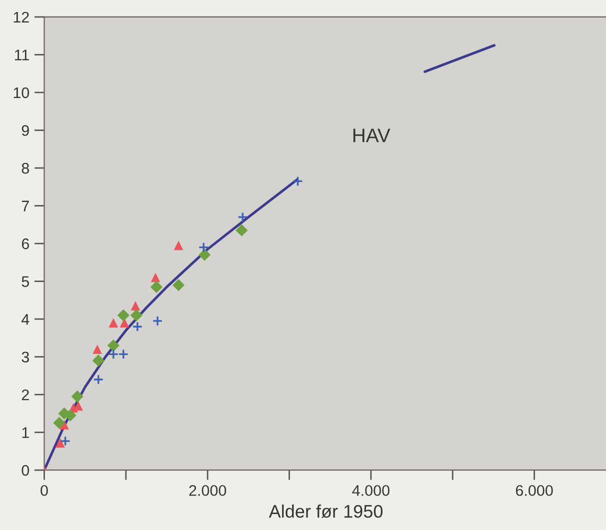  What do you see at coordinates (371, 490) in the screenshot?
I see `x-tick-label: 4.000` at bounding box center [371, 490].